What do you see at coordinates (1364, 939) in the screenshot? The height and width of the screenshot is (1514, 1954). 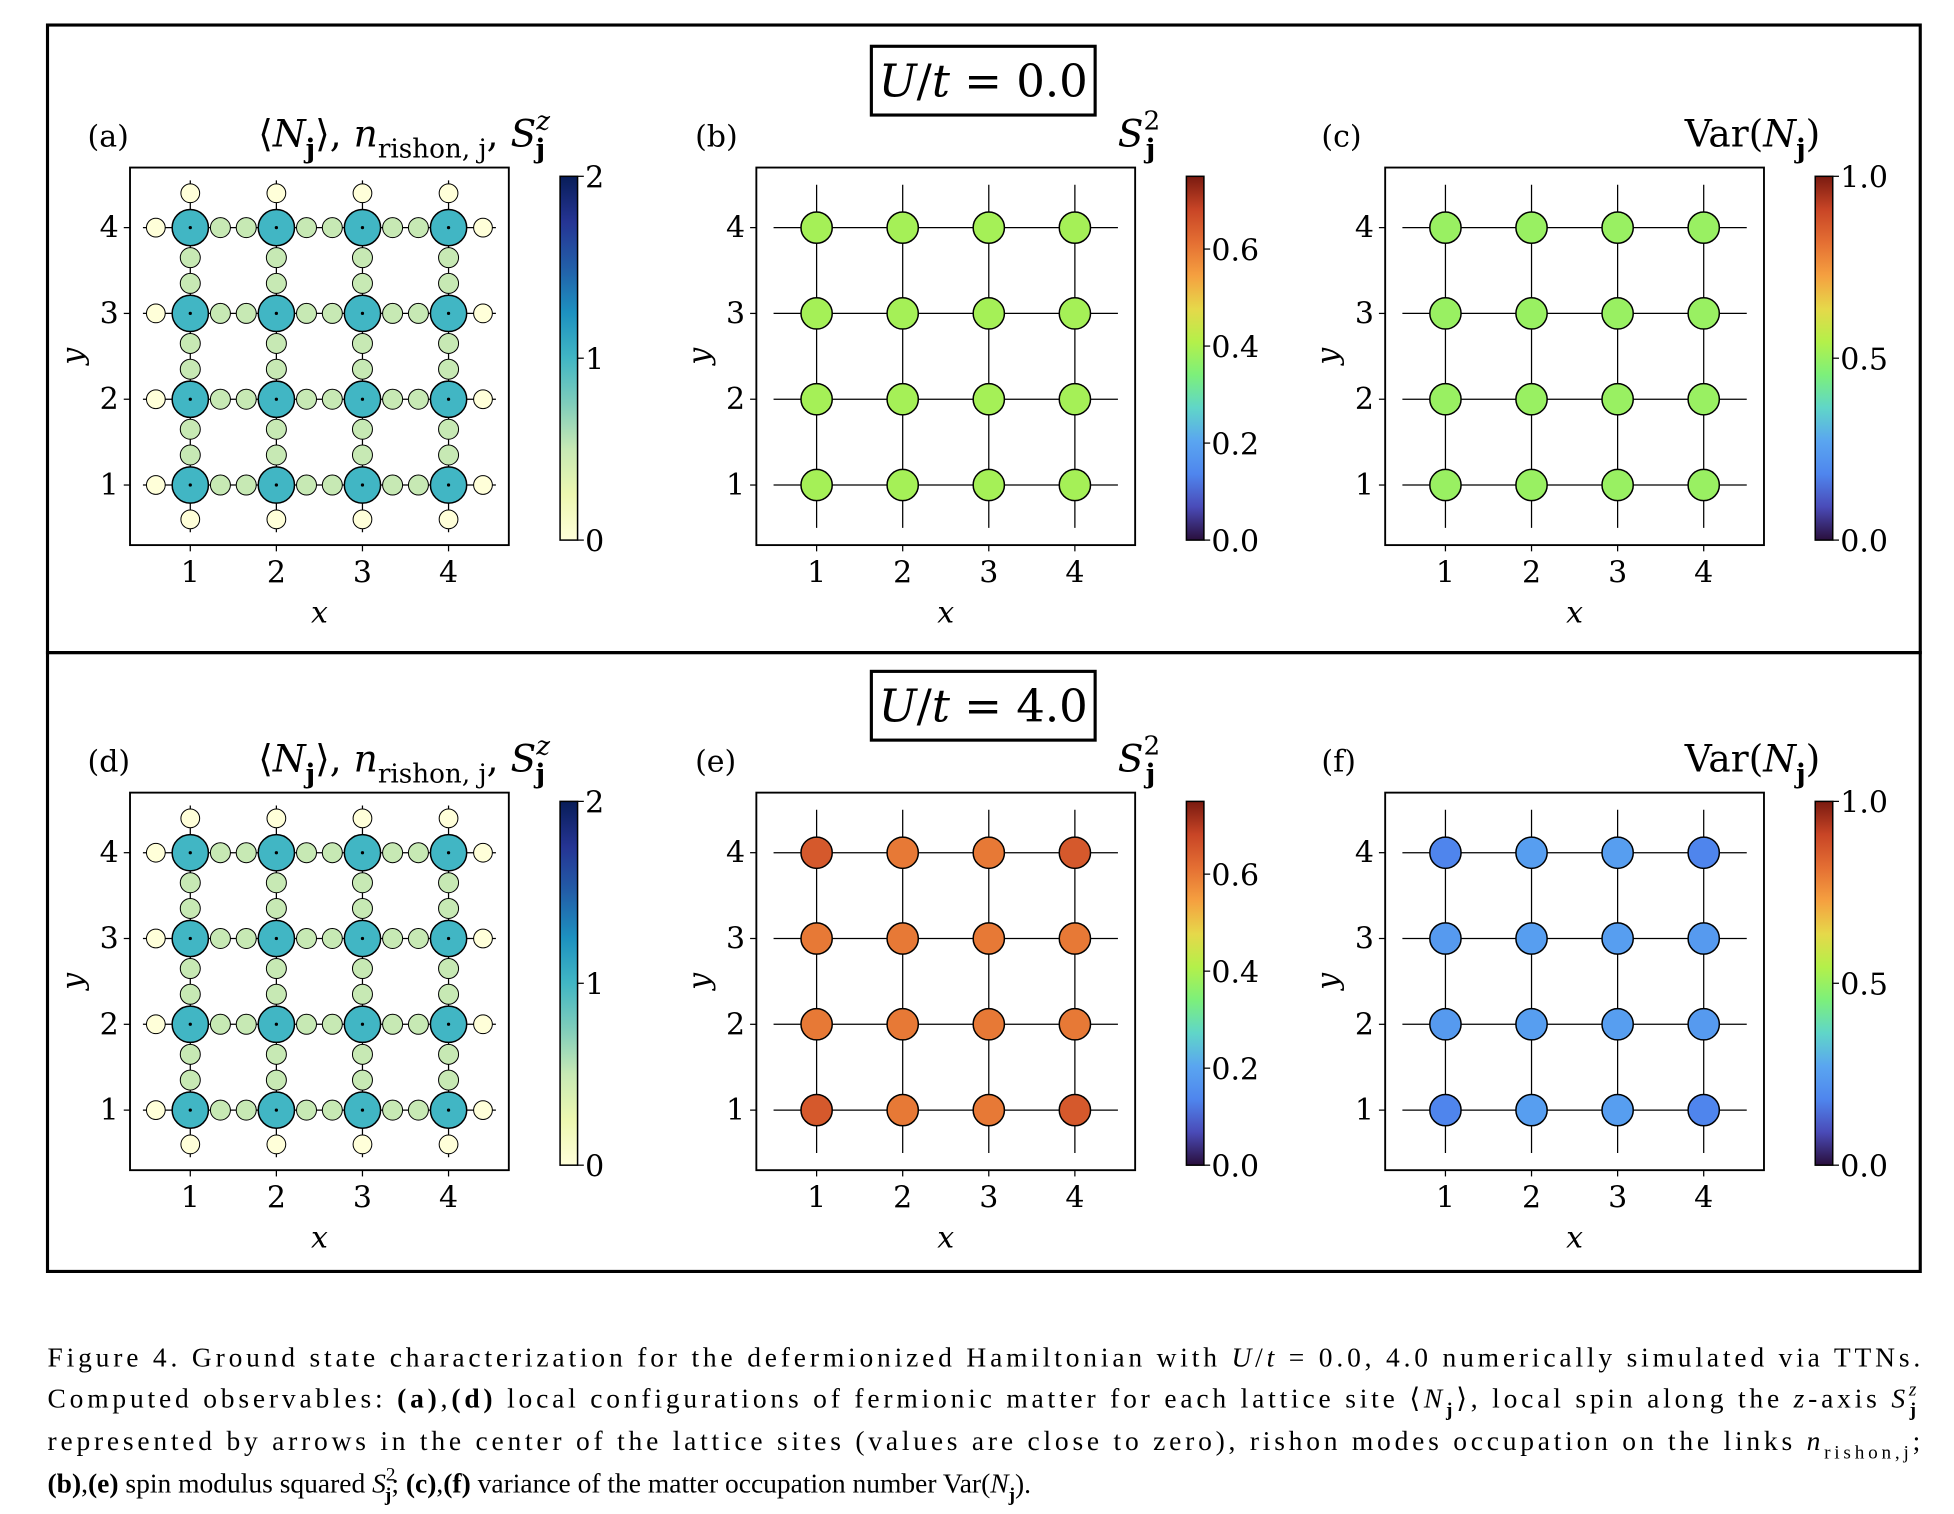 I see `y-tick-label: 3` at bounding box center [1364, 939].